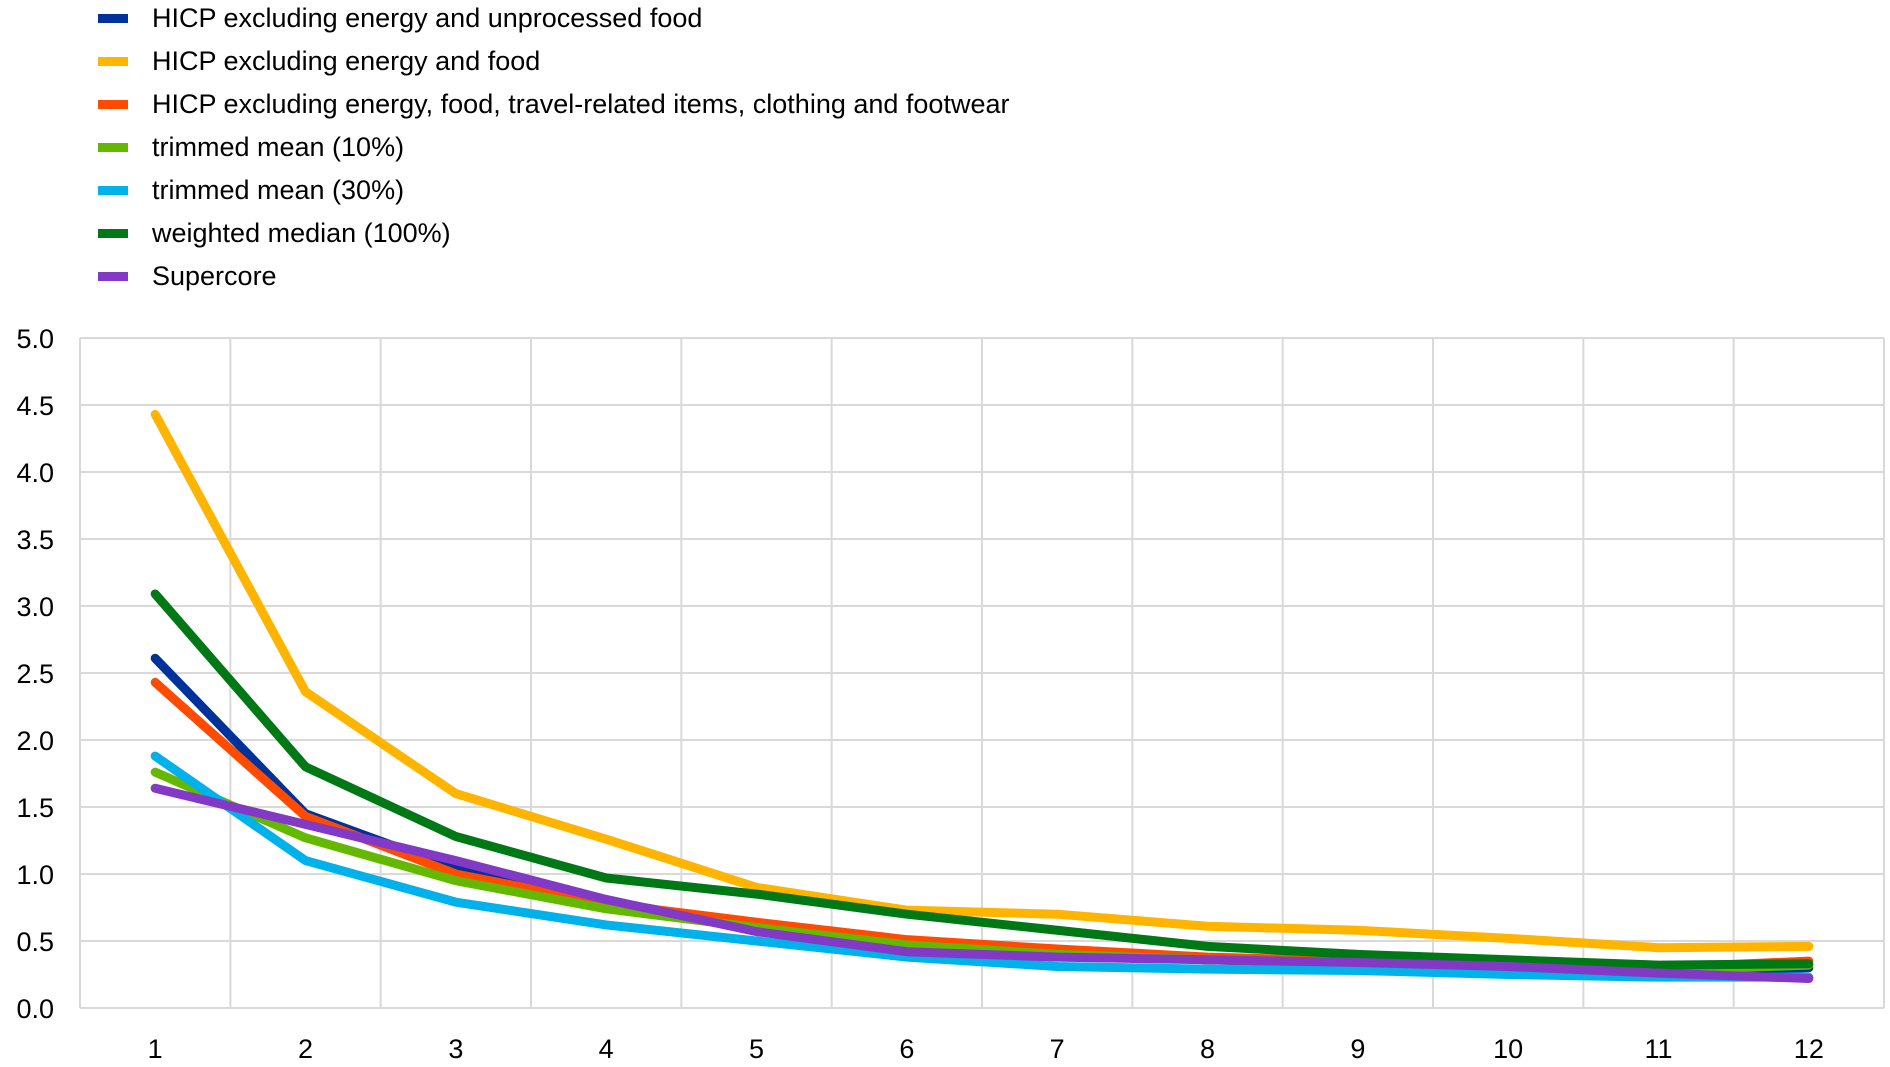  What do you see at coordinates (346, 61) in the screenshot?
I see `legend-label: HICP excluding energy and food` at bounding box center [346, 61].